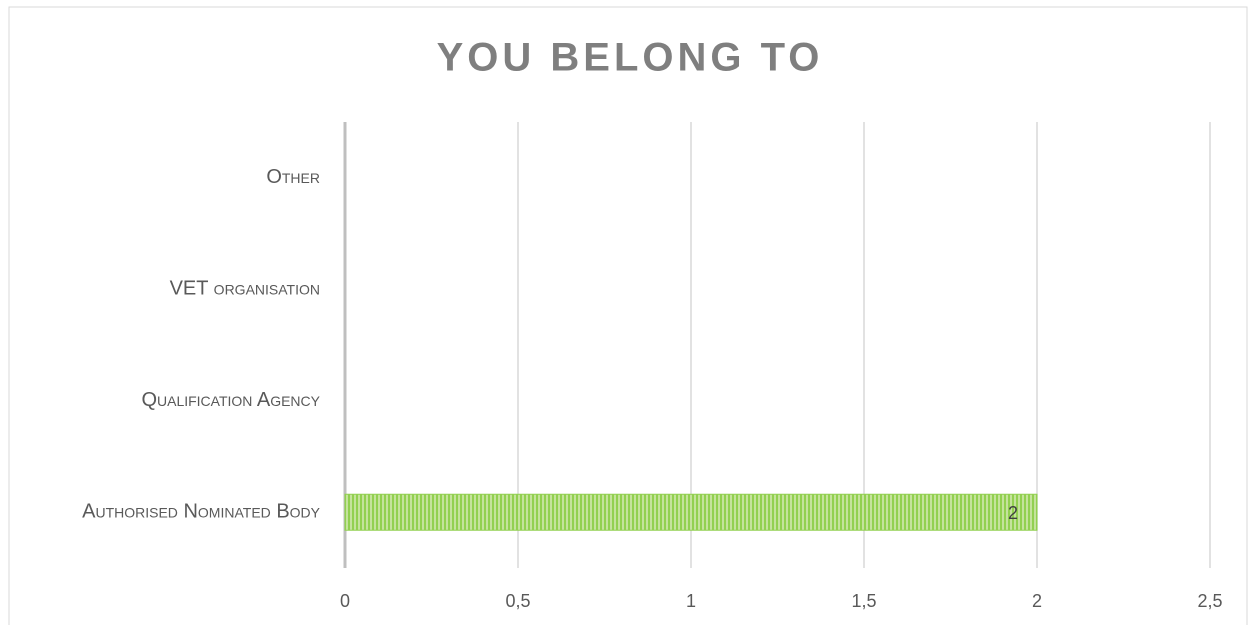 The image size is (1254, 625). What do you see at coordinates (293, 177) in the screenshot?
I see `y-tick-label: Other` at bounding box center [293, 177].